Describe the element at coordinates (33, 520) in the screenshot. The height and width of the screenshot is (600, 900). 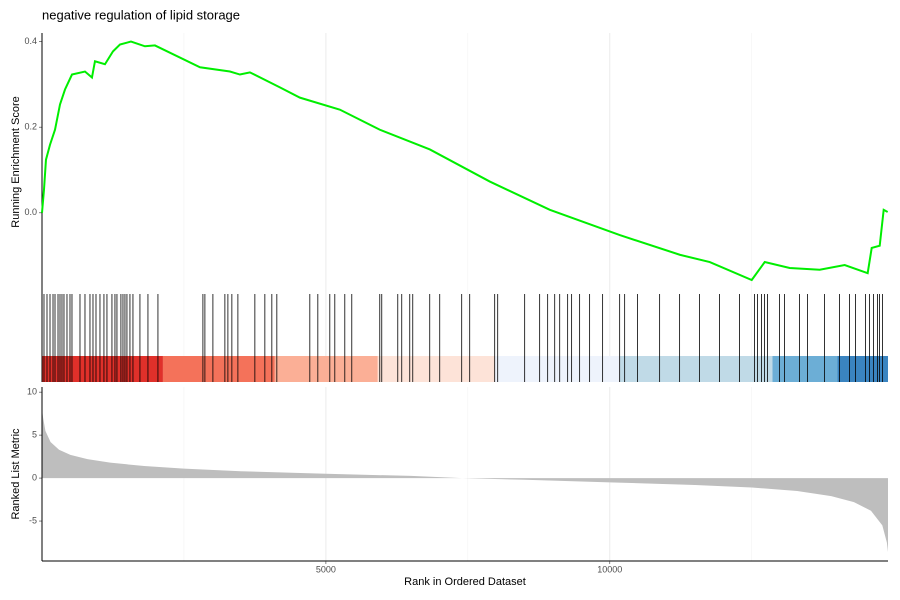
I see `y-tick-label: -5` at that location.